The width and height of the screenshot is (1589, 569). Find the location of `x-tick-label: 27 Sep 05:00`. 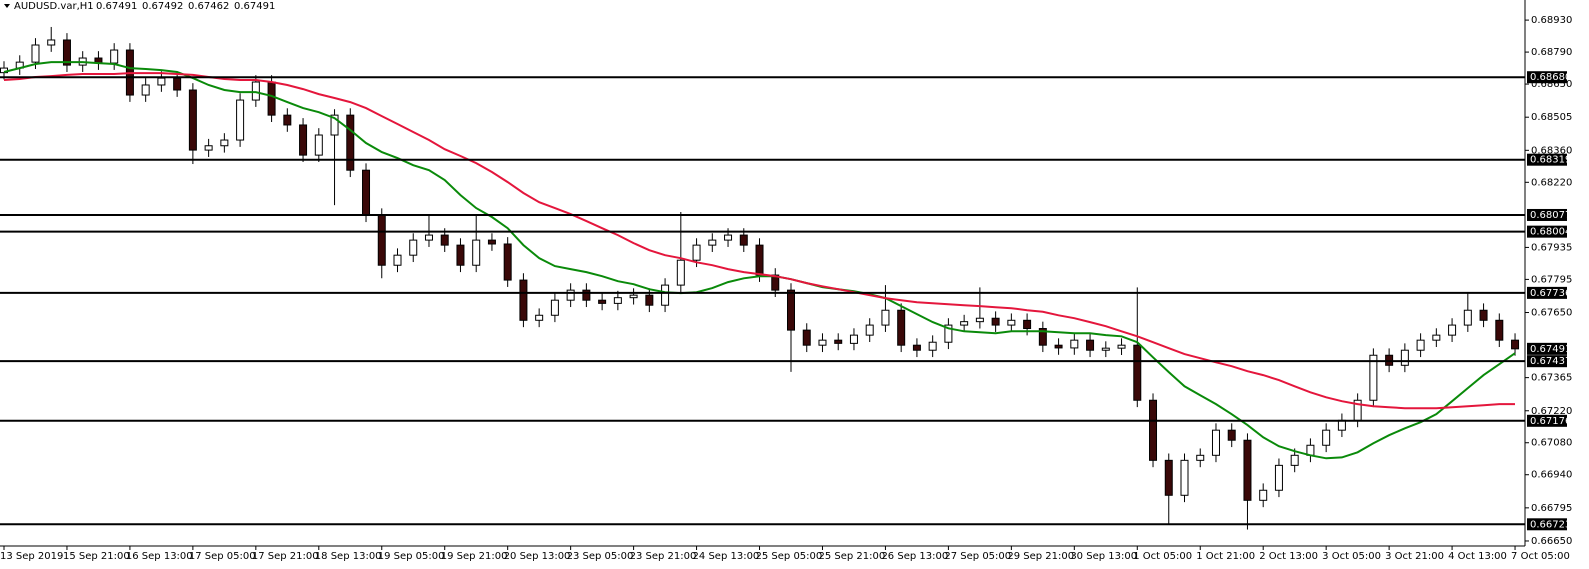

x-tick-label: 27 Sep 05:00 is located at coordinates (977, 556).